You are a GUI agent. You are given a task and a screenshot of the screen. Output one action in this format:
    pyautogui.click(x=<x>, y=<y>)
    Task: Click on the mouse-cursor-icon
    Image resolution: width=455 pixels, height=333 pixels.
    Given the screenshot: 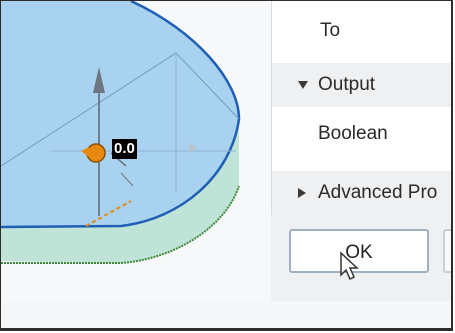 What is the action you would take?
    pyautogui.click(x=349, y=266)
    